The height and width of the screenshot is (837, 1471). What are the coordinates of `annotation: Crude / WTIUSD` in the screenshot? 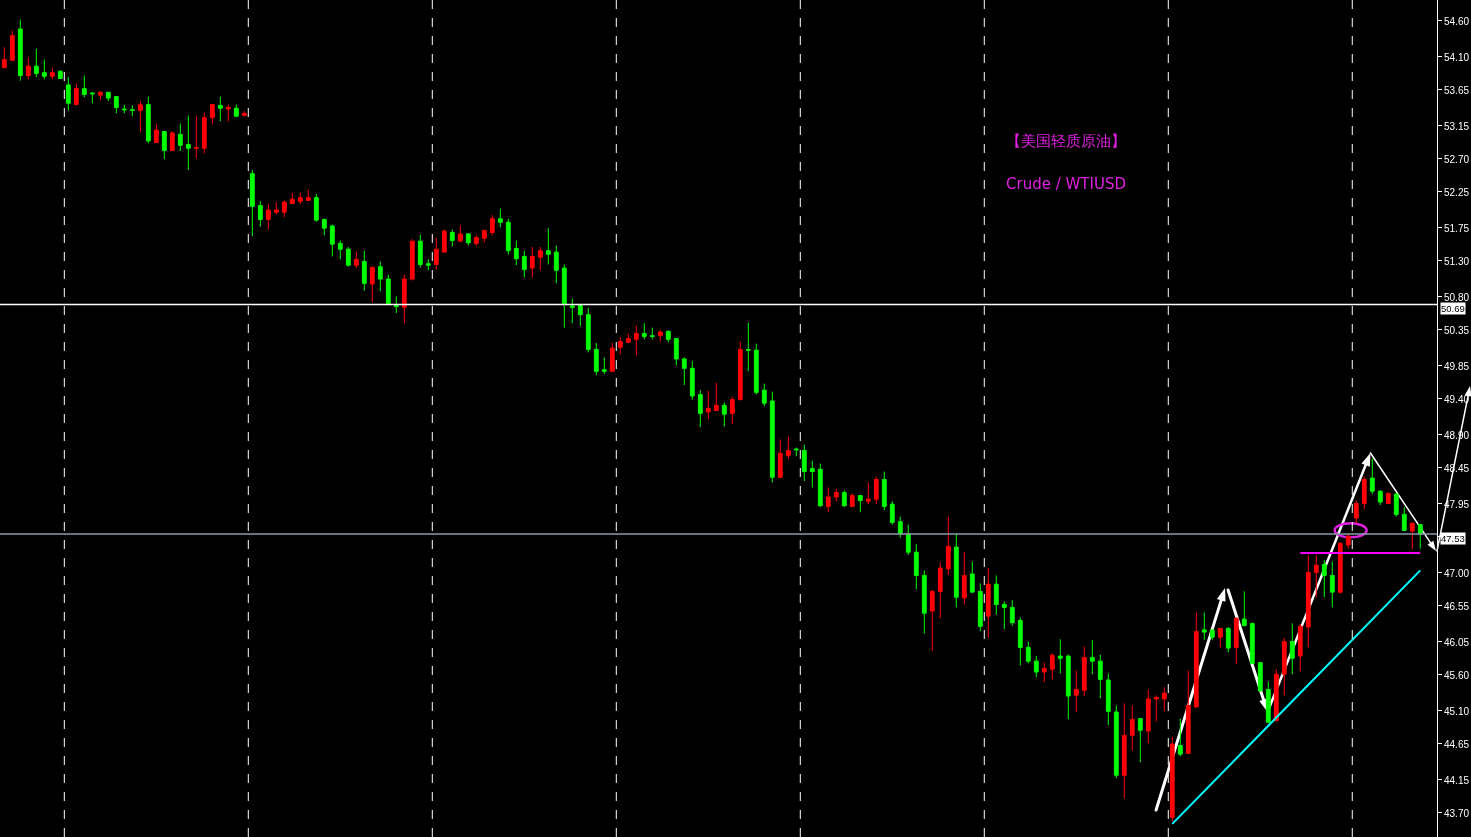 It's located at (1066, 184).